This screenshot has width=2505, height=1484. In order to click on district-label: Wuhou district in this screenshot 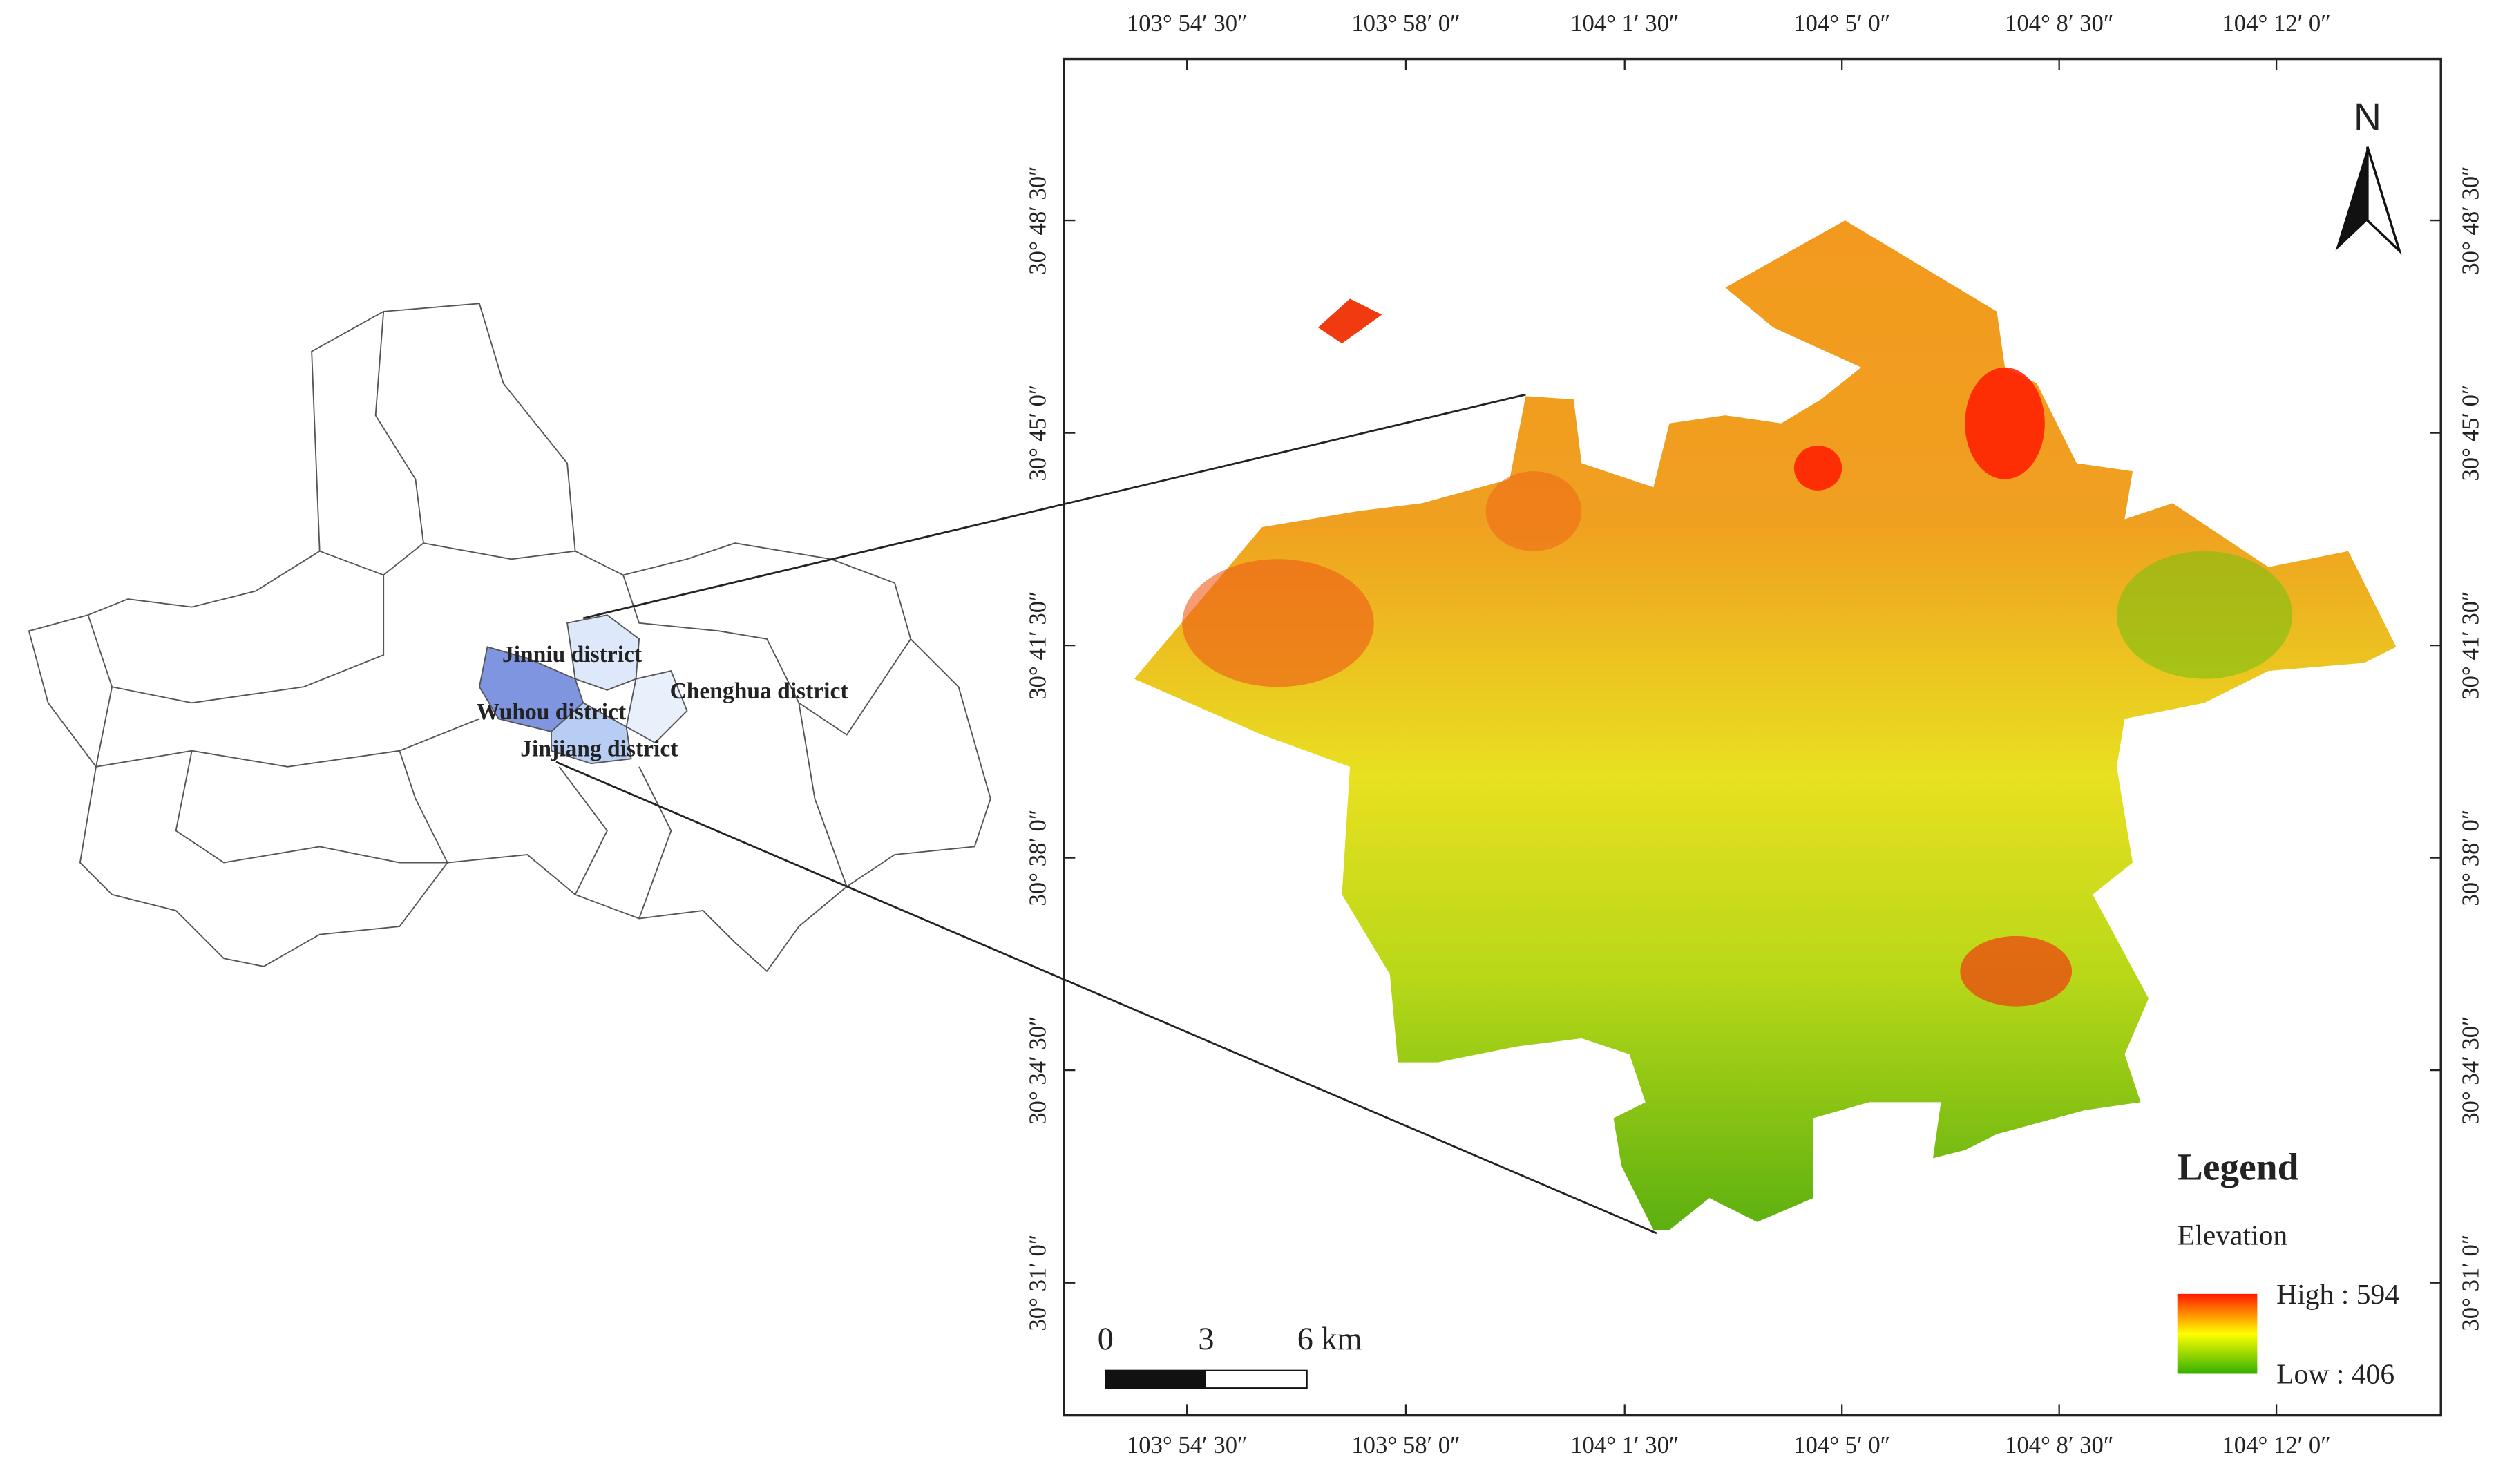, I will do `click(552, 712)`.